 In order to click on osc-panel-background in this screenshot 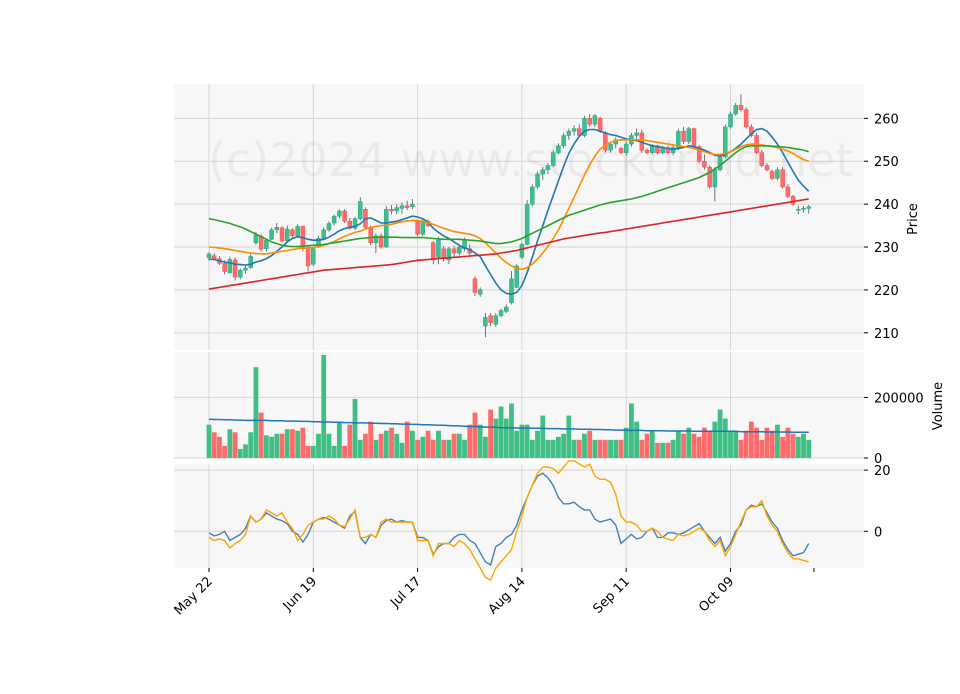, I will do `click(519, 516)`.